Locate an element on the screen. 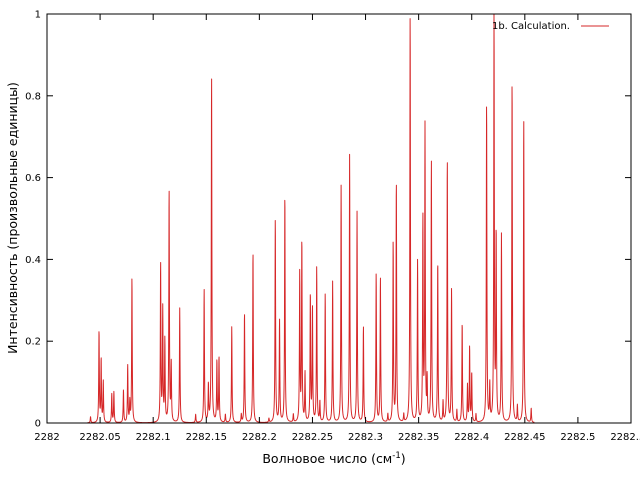 The image size is (640, 480). legend: 1b. Calculation. is located at coordinates (550, 26).